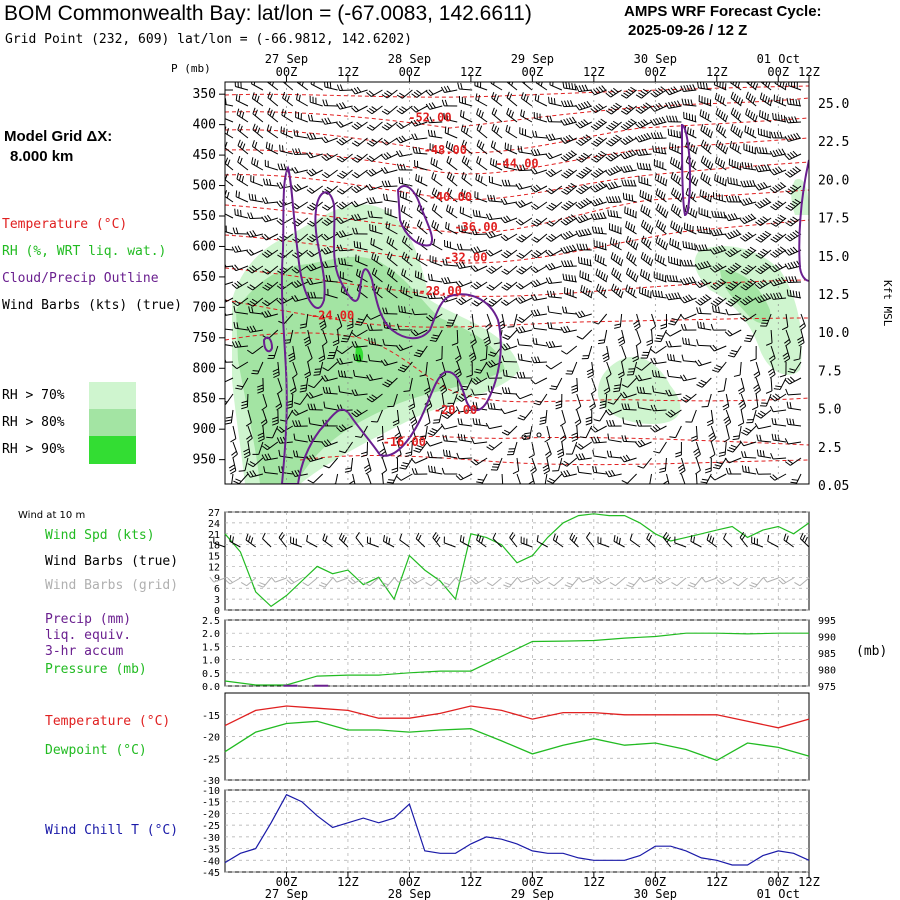 The image size is (900, 900). I want to click on rh70-swatch, so click(112, 395).